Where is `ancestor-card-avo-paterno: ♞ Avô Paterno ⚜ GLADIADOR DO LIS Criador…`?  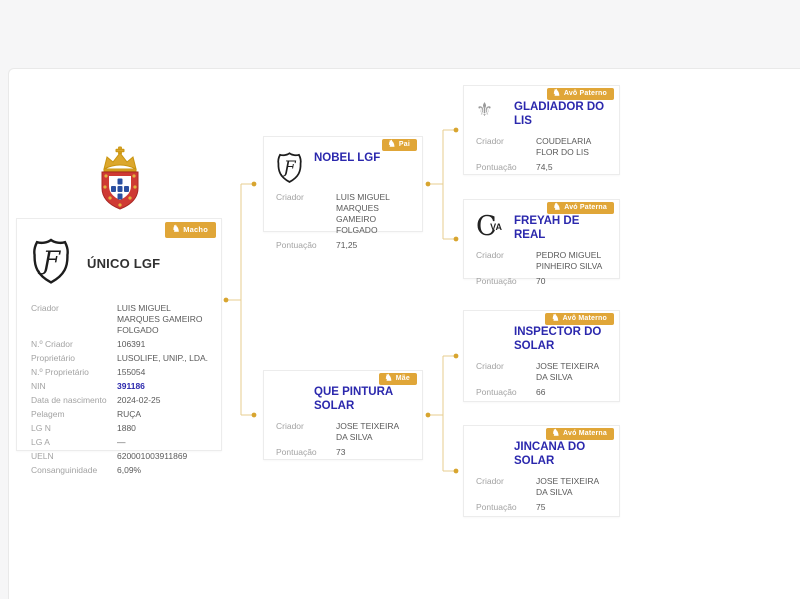
ancestor-card-avo-paterno: ♞ Avô Paterno ⚜ GLADIADOR DO LIS Criador… is located at coordinates (541, 130).